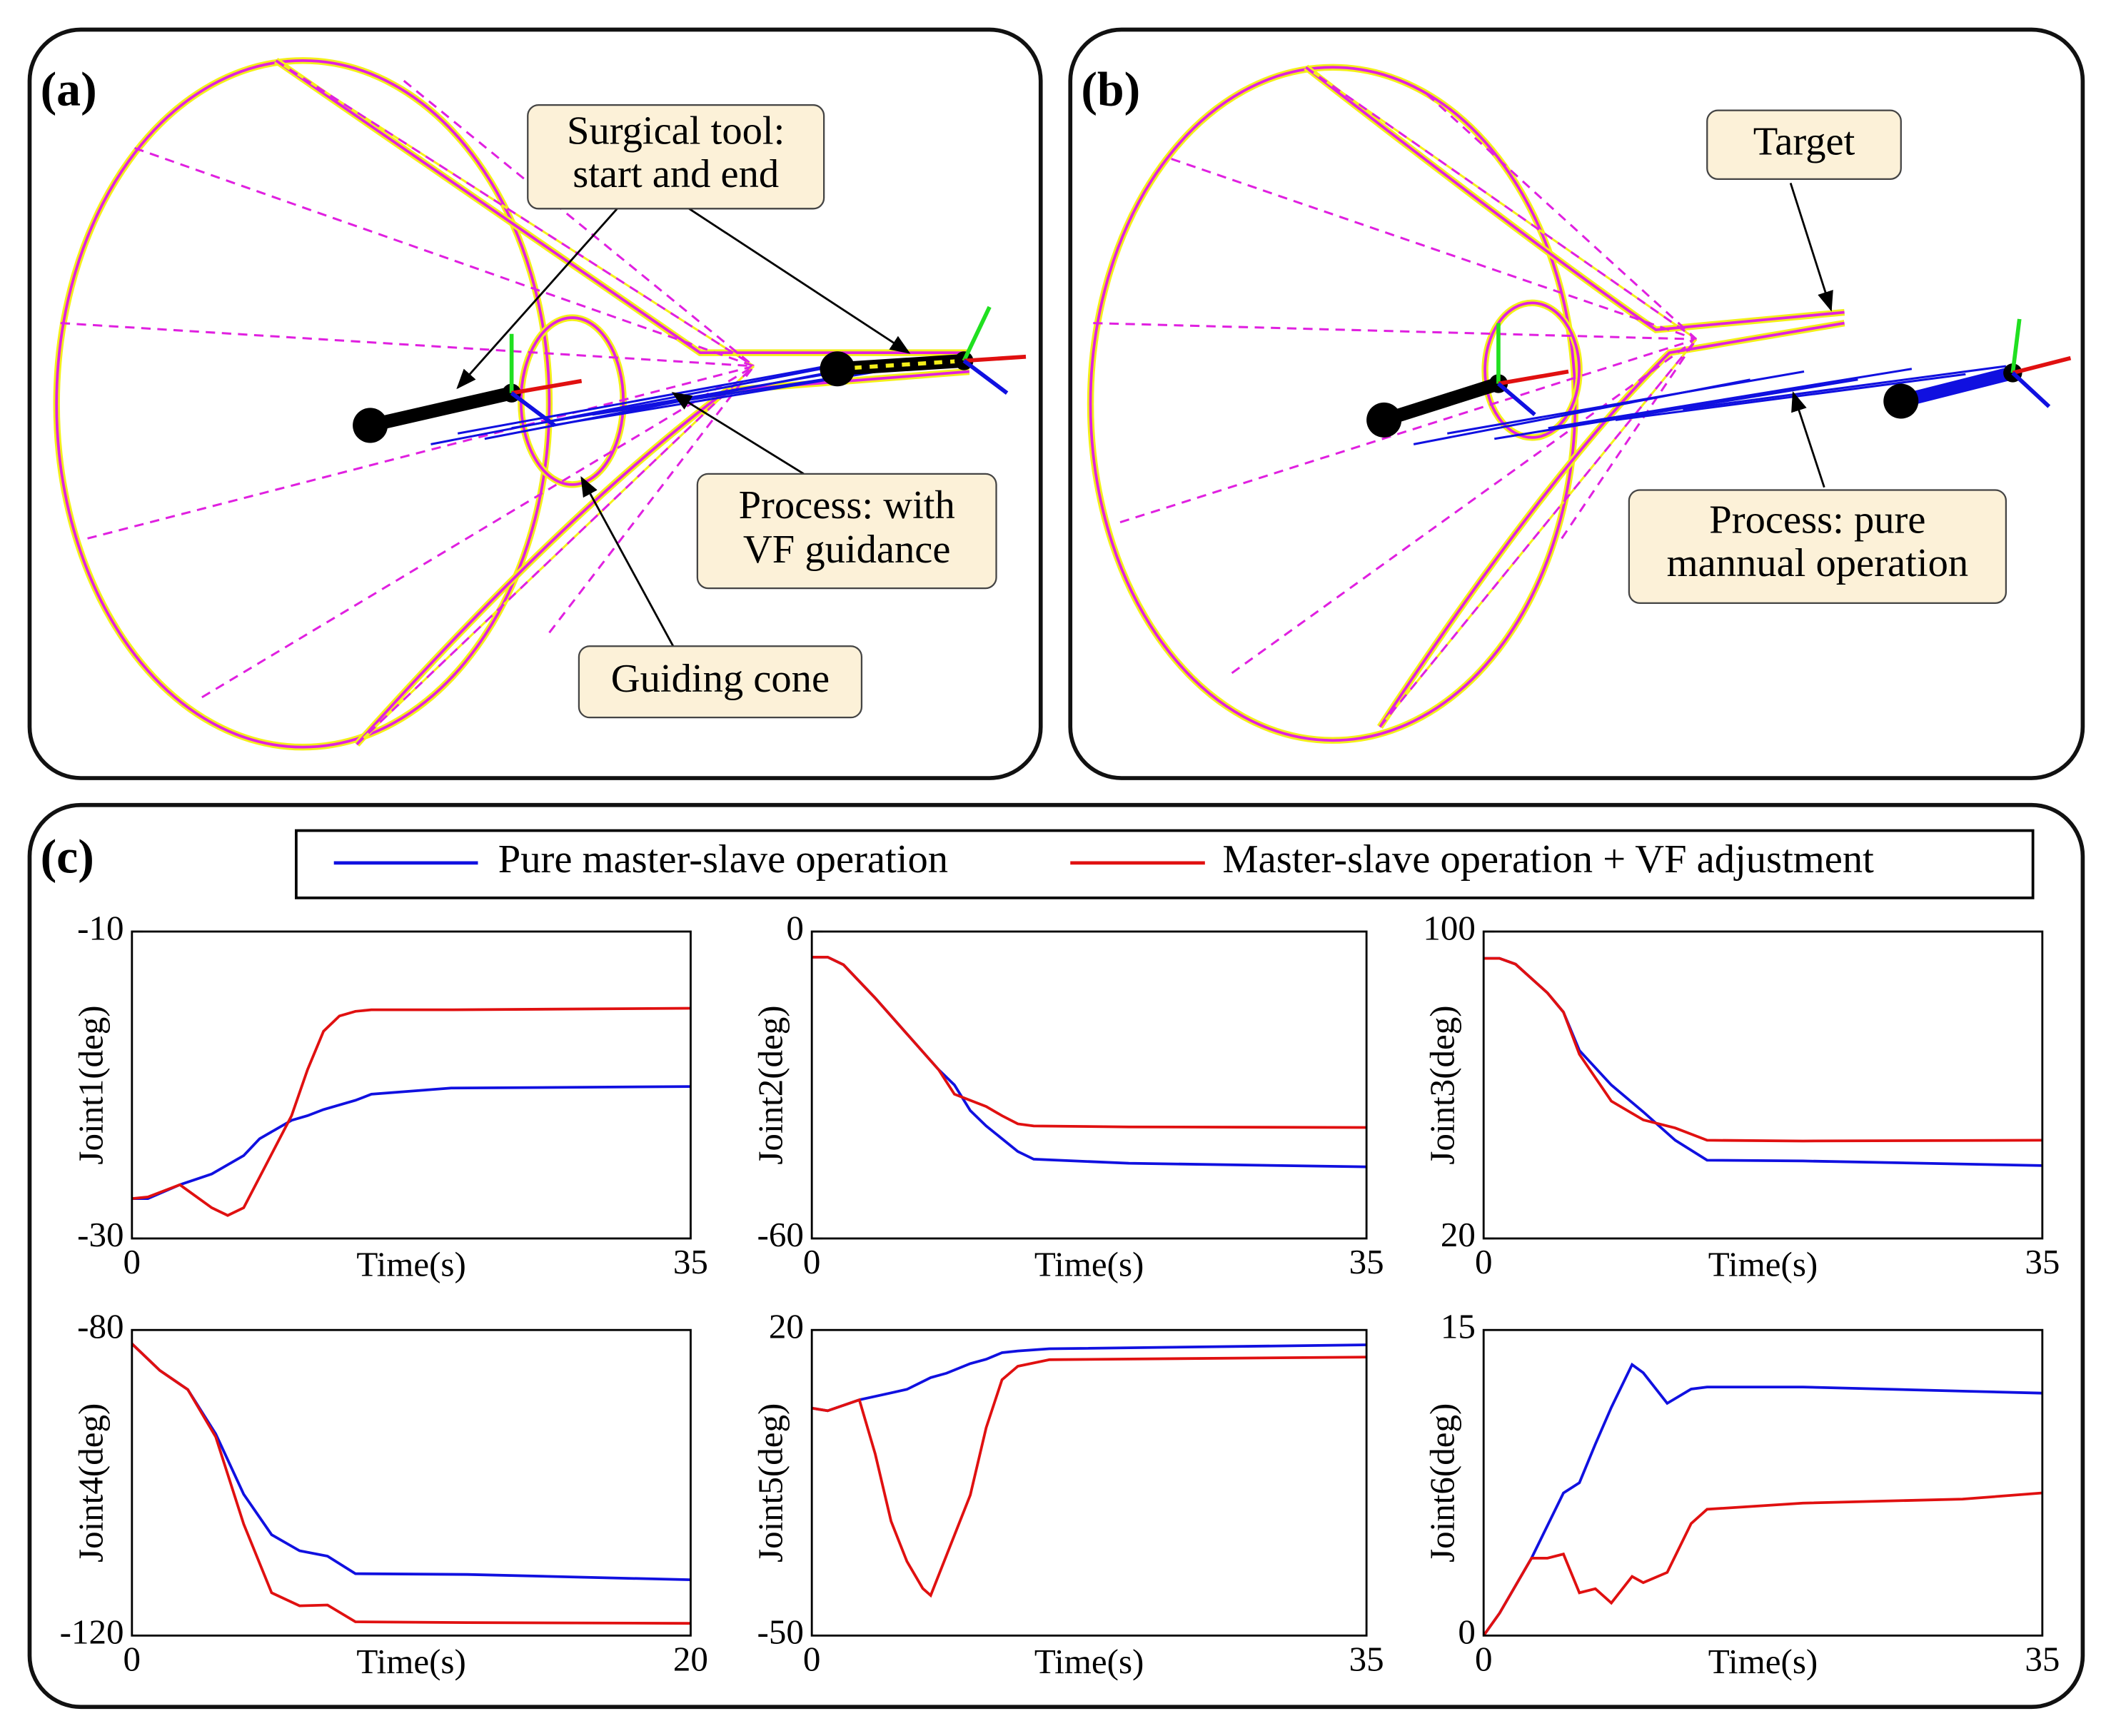  What do you see at coordinates (1804, 142) in the screenshot?
I see `callout-text: Target` at bounding box center [1804, 142].